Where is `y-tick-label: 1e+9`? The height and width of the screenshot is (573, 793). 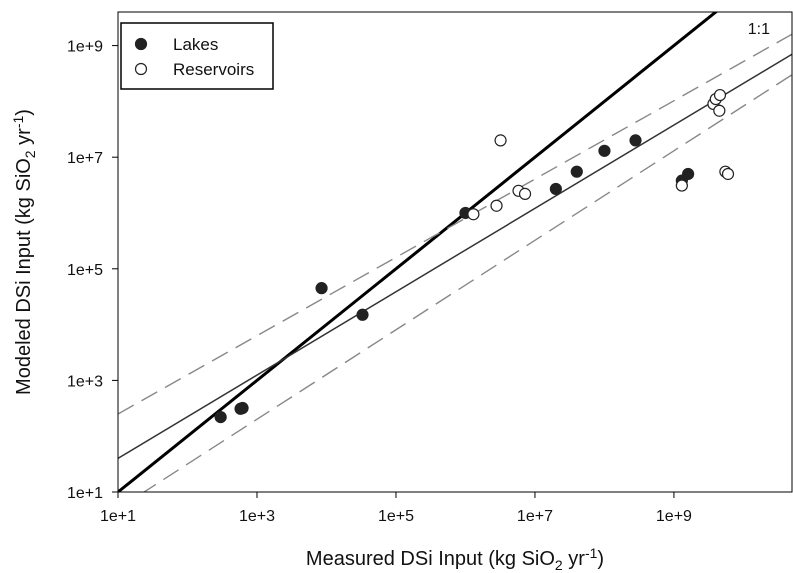 y-tick-label: 1e+9 is located at coordinates (85, 47).